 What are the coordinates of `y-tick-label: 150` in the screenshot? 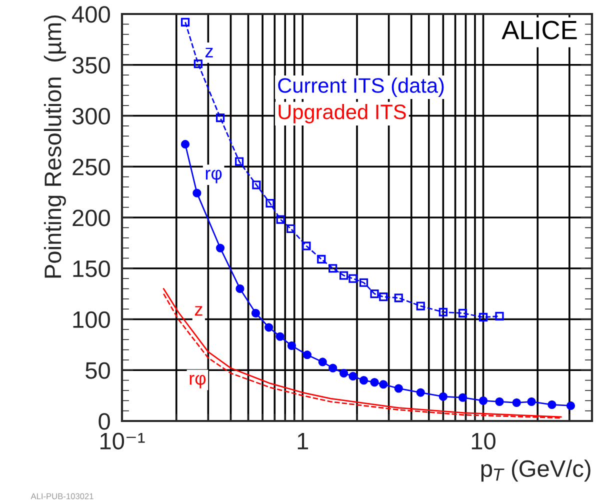 It's located at (91, 269).